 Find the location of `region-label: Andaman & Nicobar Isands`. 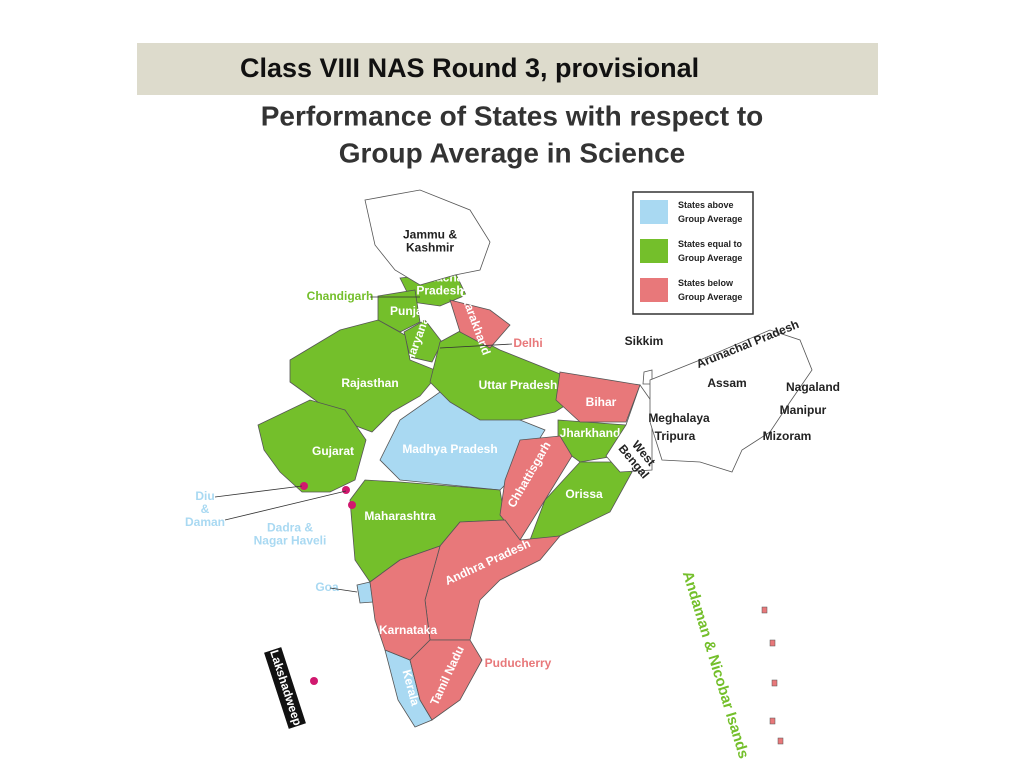

region-label: Andaman & Nicobar Isands is located at coordinates (715, 664).